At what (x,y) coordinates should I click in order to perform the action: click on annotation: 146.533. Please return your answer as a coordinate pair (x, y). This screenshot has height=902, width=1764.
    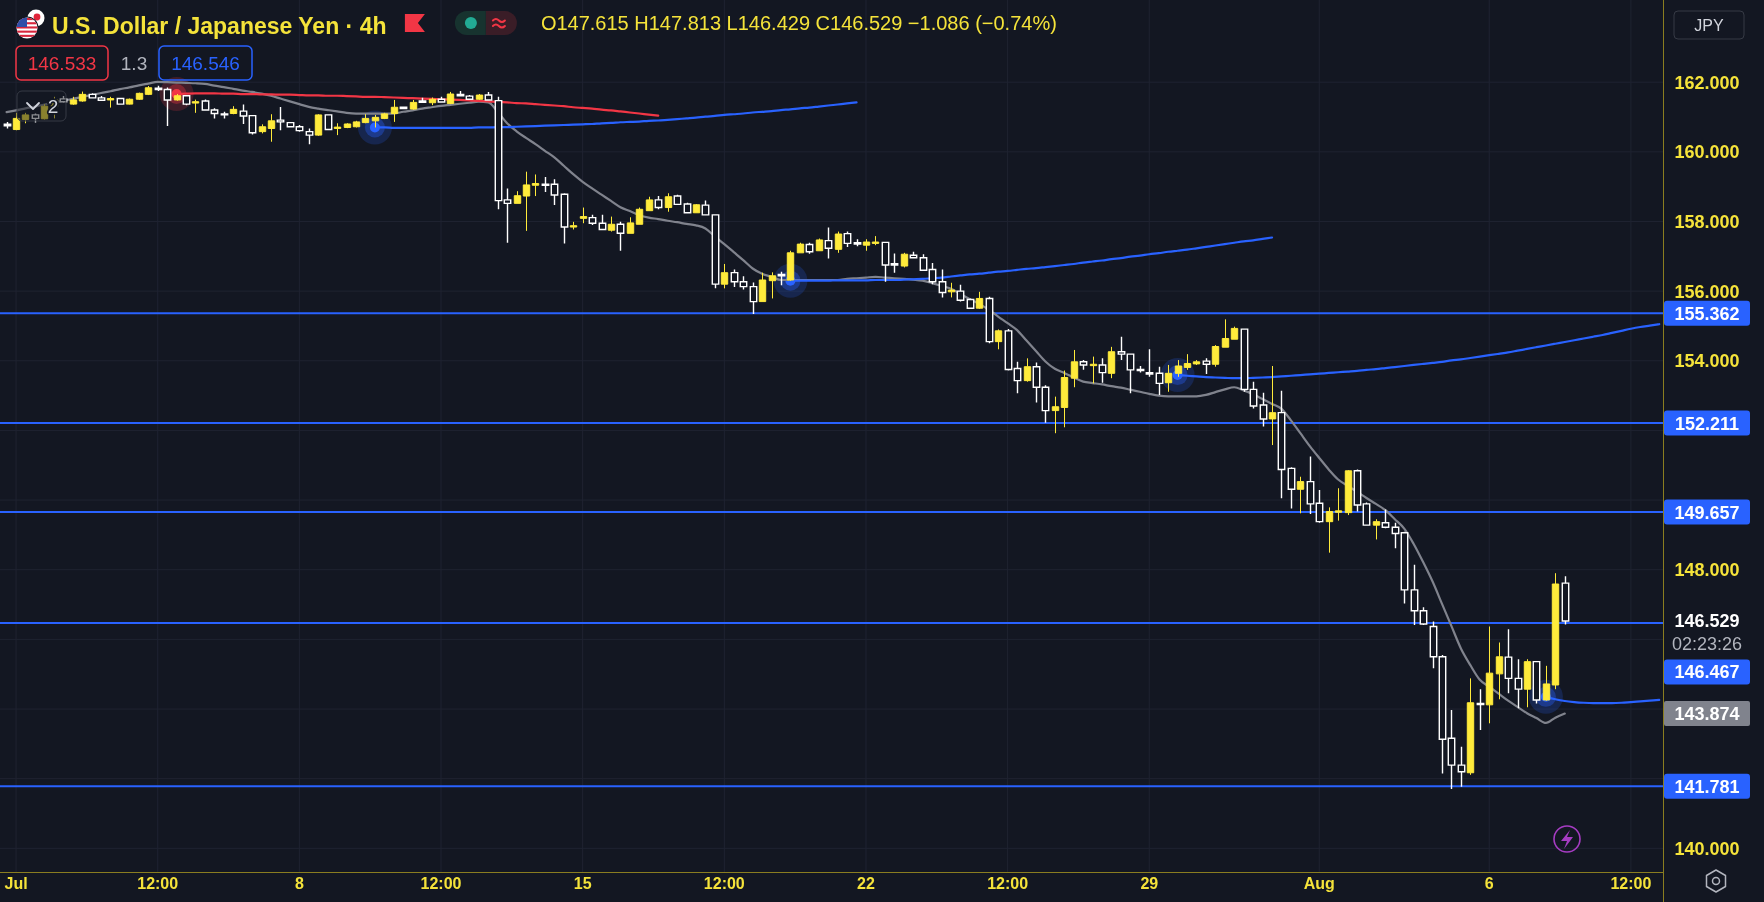
    Looking at the image, I should click on (62, 63).